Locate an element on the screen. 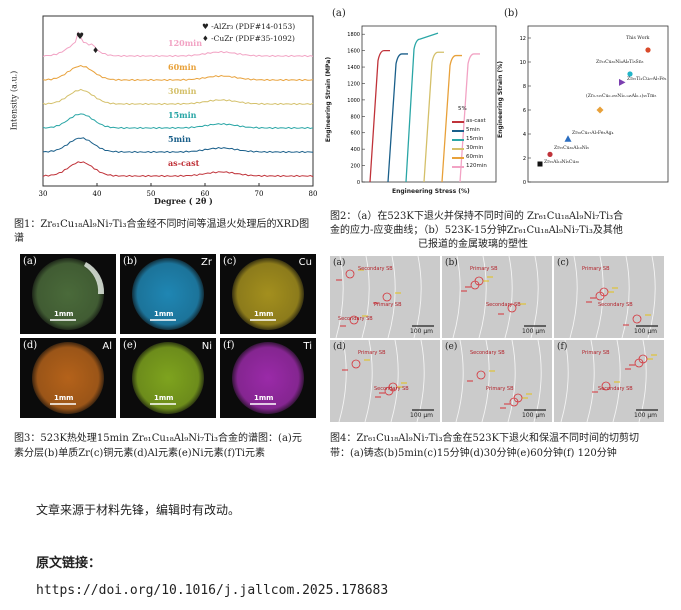 This screenshot has height=610, width=681. fig2a-ytick-label: 1800 is located at coordinates (353, 35).